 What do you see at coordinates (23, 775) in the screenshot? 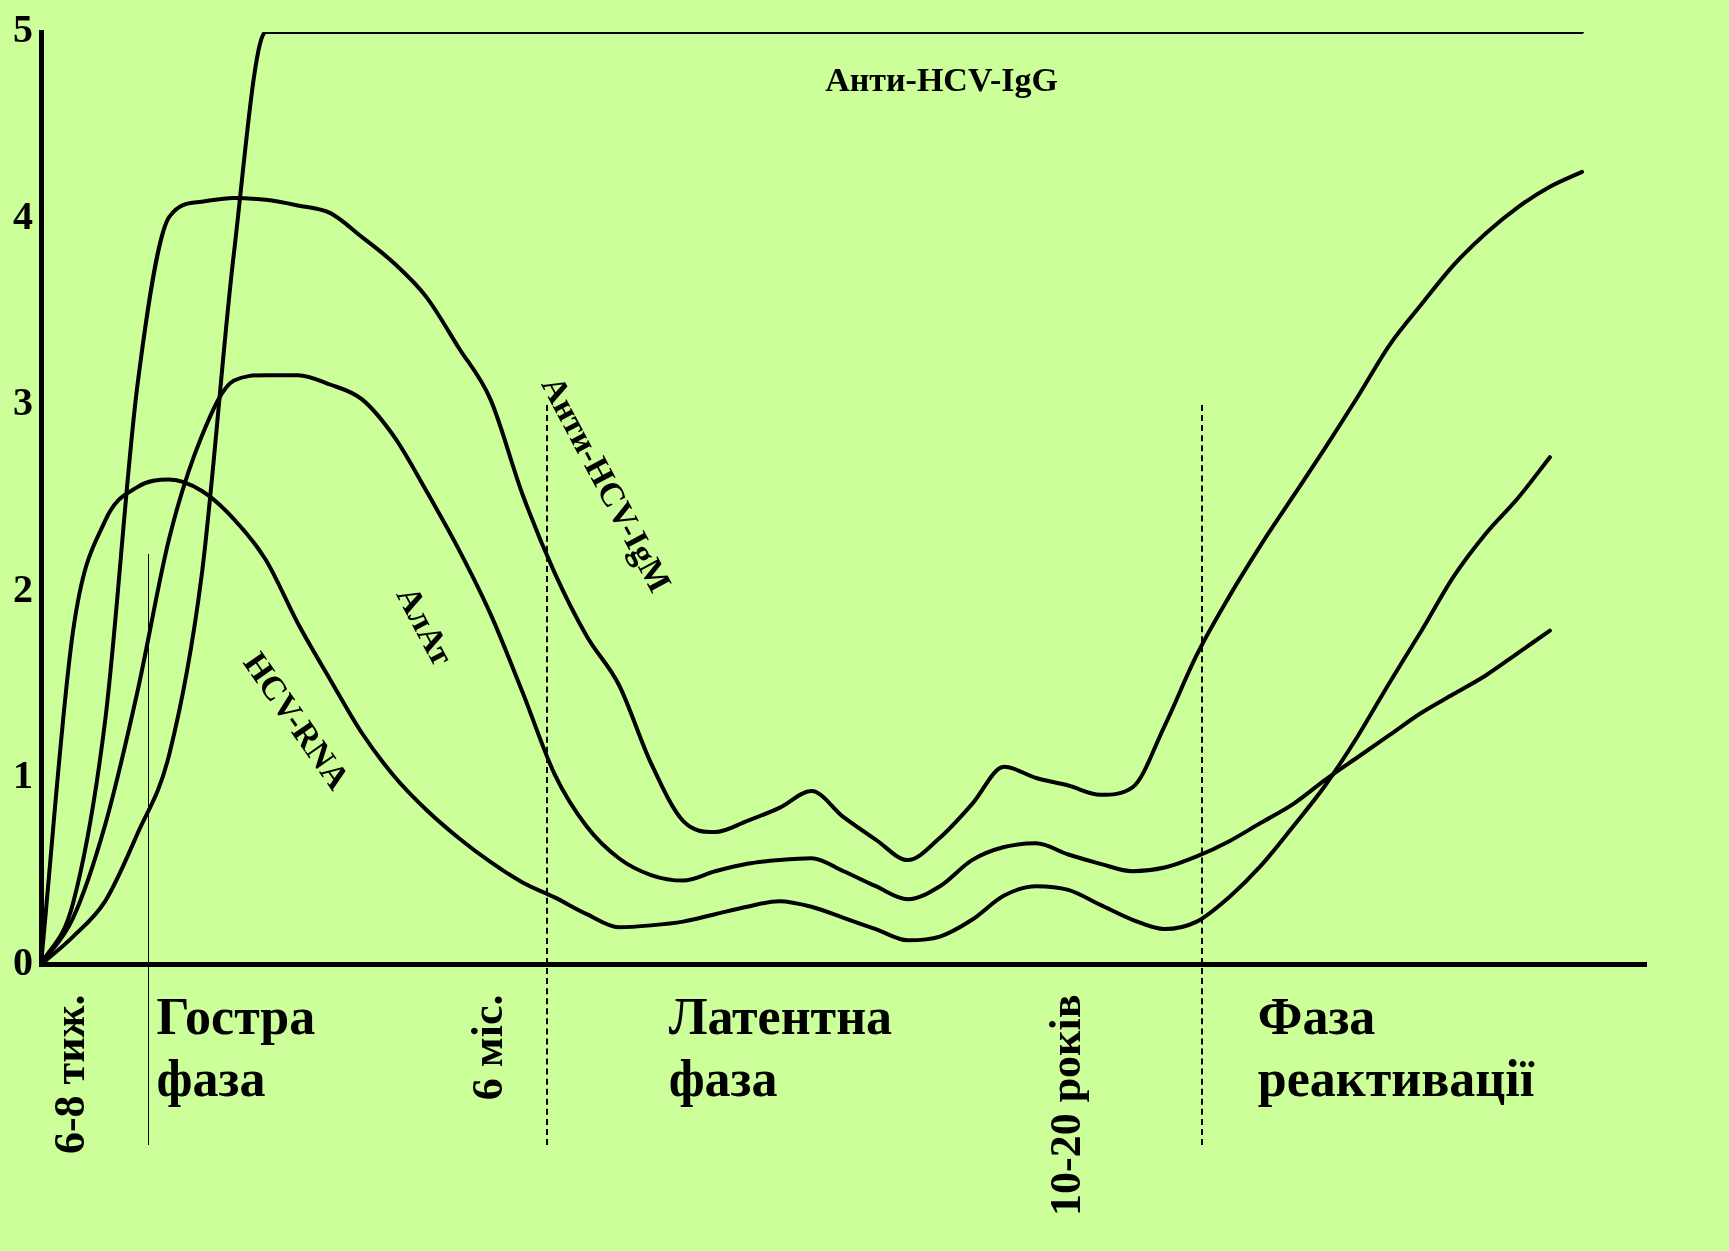
I see `y-tick-label: 1` at bounding box center [23, 775].